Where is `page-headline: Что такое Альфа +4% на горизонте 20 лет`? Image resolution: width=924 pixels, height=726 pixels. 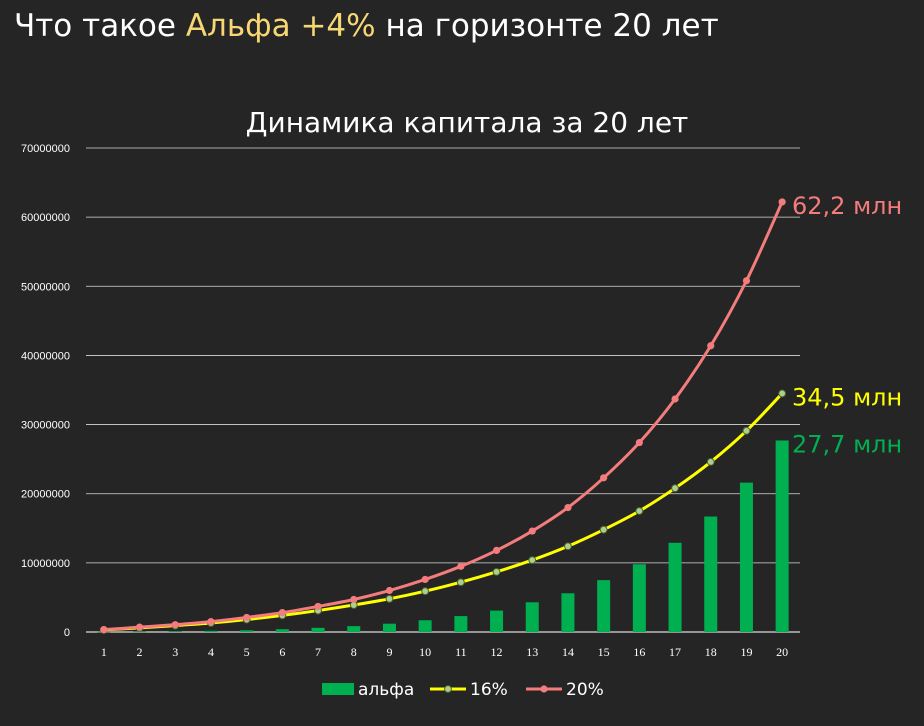 page-headline: Что такое Альфа +4% на горизонте 20 лет is located at coordinates (366, 26).